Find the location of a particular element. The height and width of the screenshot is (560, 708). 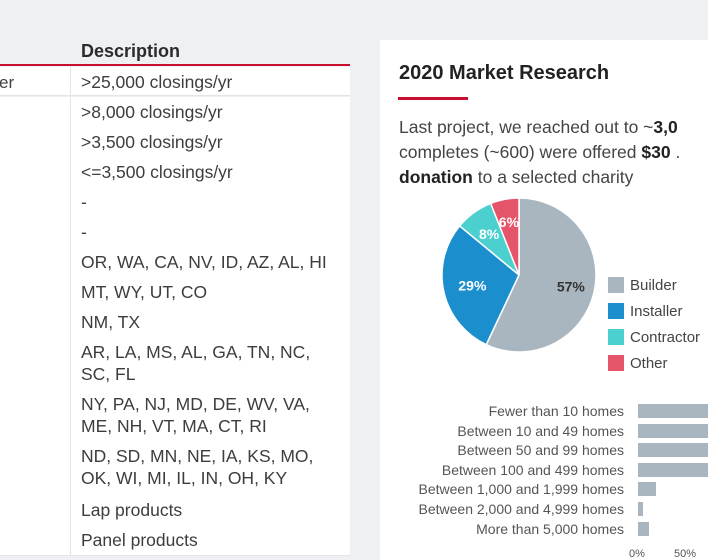

description-column-header: Description is located at coordinates (131, 51).